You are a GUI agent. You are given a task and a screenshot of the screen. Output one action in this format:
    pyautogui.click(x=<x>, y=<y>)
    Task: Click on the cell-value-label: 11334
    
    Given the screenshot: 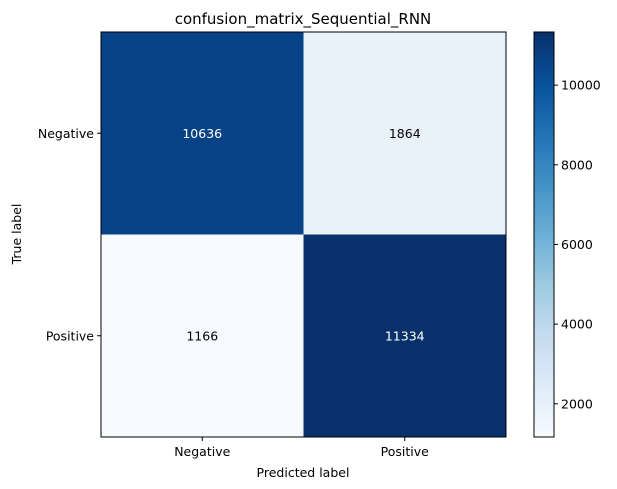 What is the action you would take?
    pyautogui.click(x=405, y=335)
    